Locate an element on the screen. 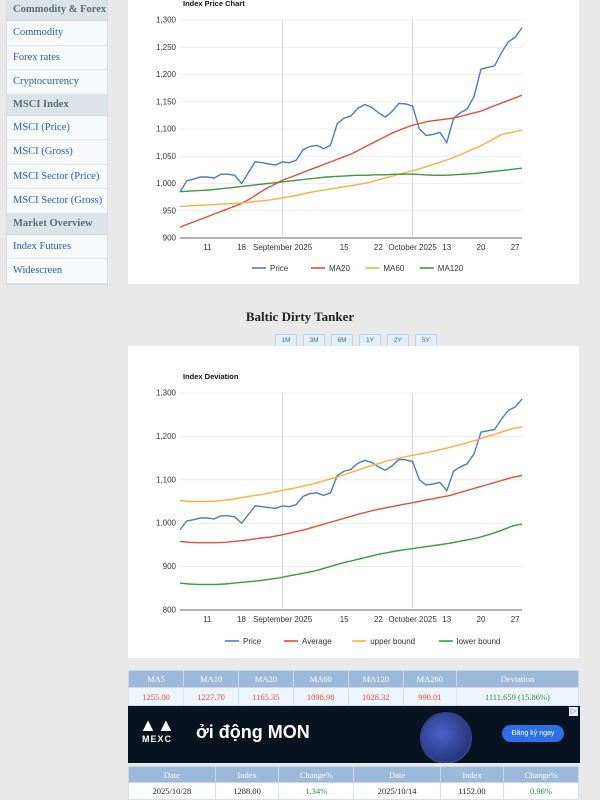 The image size is (600, 800). ma-header: MA10 is located at coordinates (211, 679).